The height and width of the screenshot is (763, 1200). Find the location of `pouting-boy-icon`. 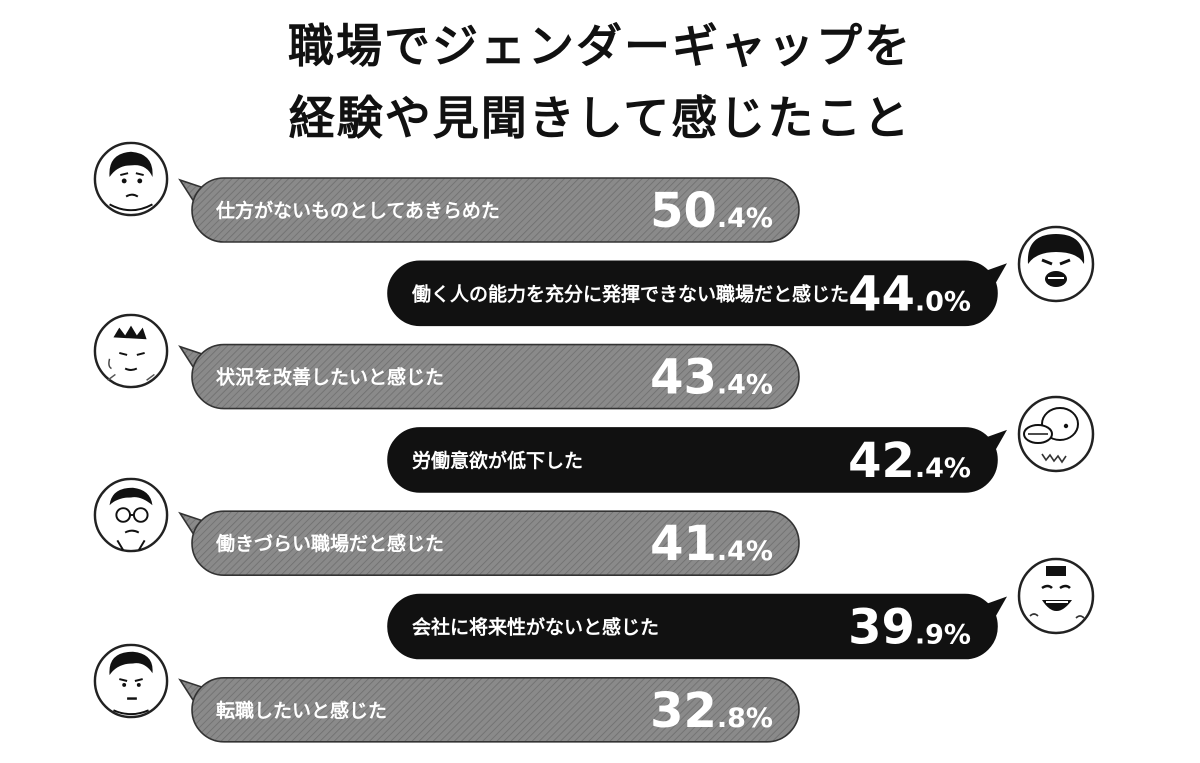

pouting-boy-icon is located at coordinates (131, 681).